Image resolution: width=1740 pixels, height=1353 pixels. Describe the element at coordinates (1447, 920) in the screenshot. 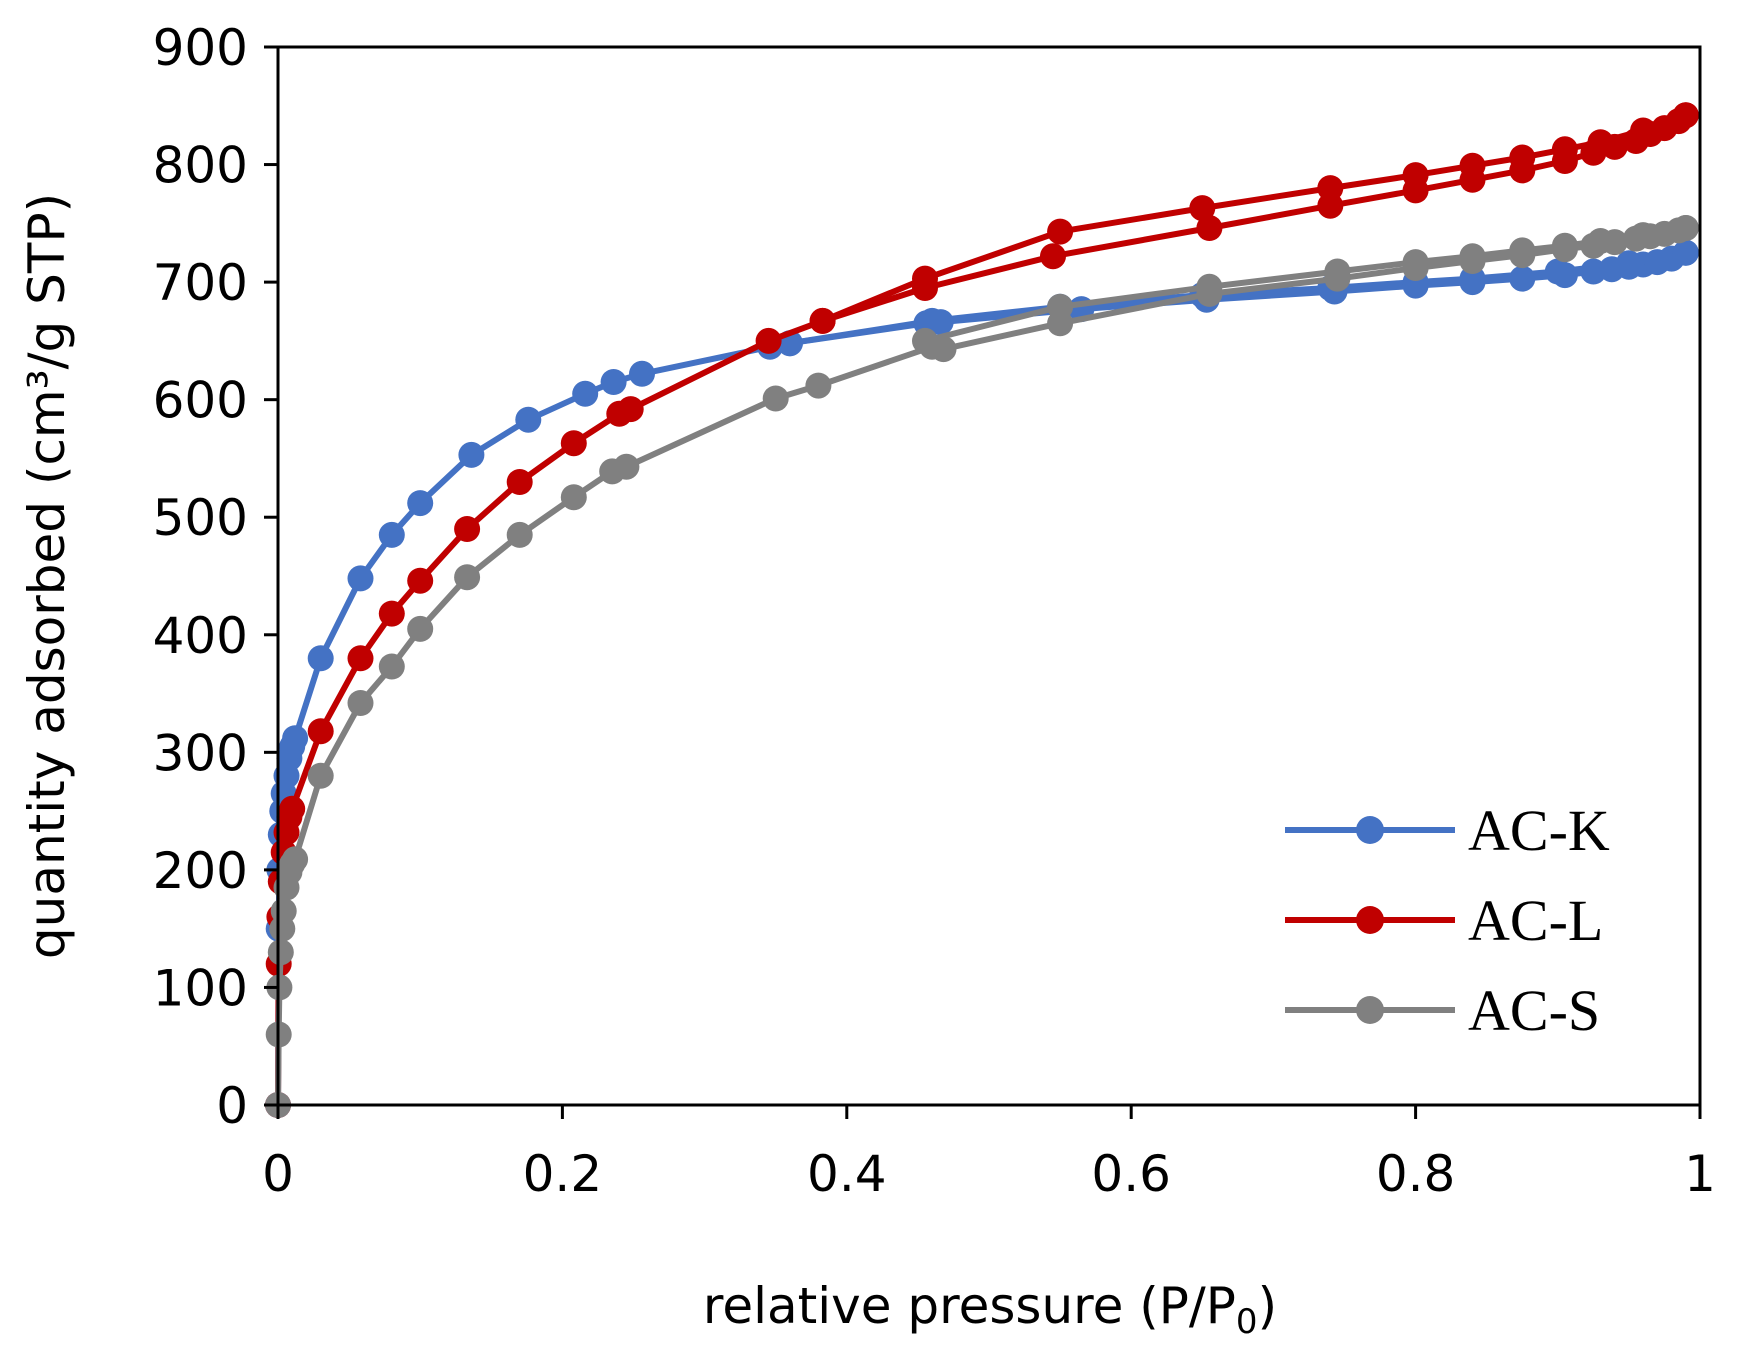

I see `legend: AC-K AC-L AC-S` at that location.